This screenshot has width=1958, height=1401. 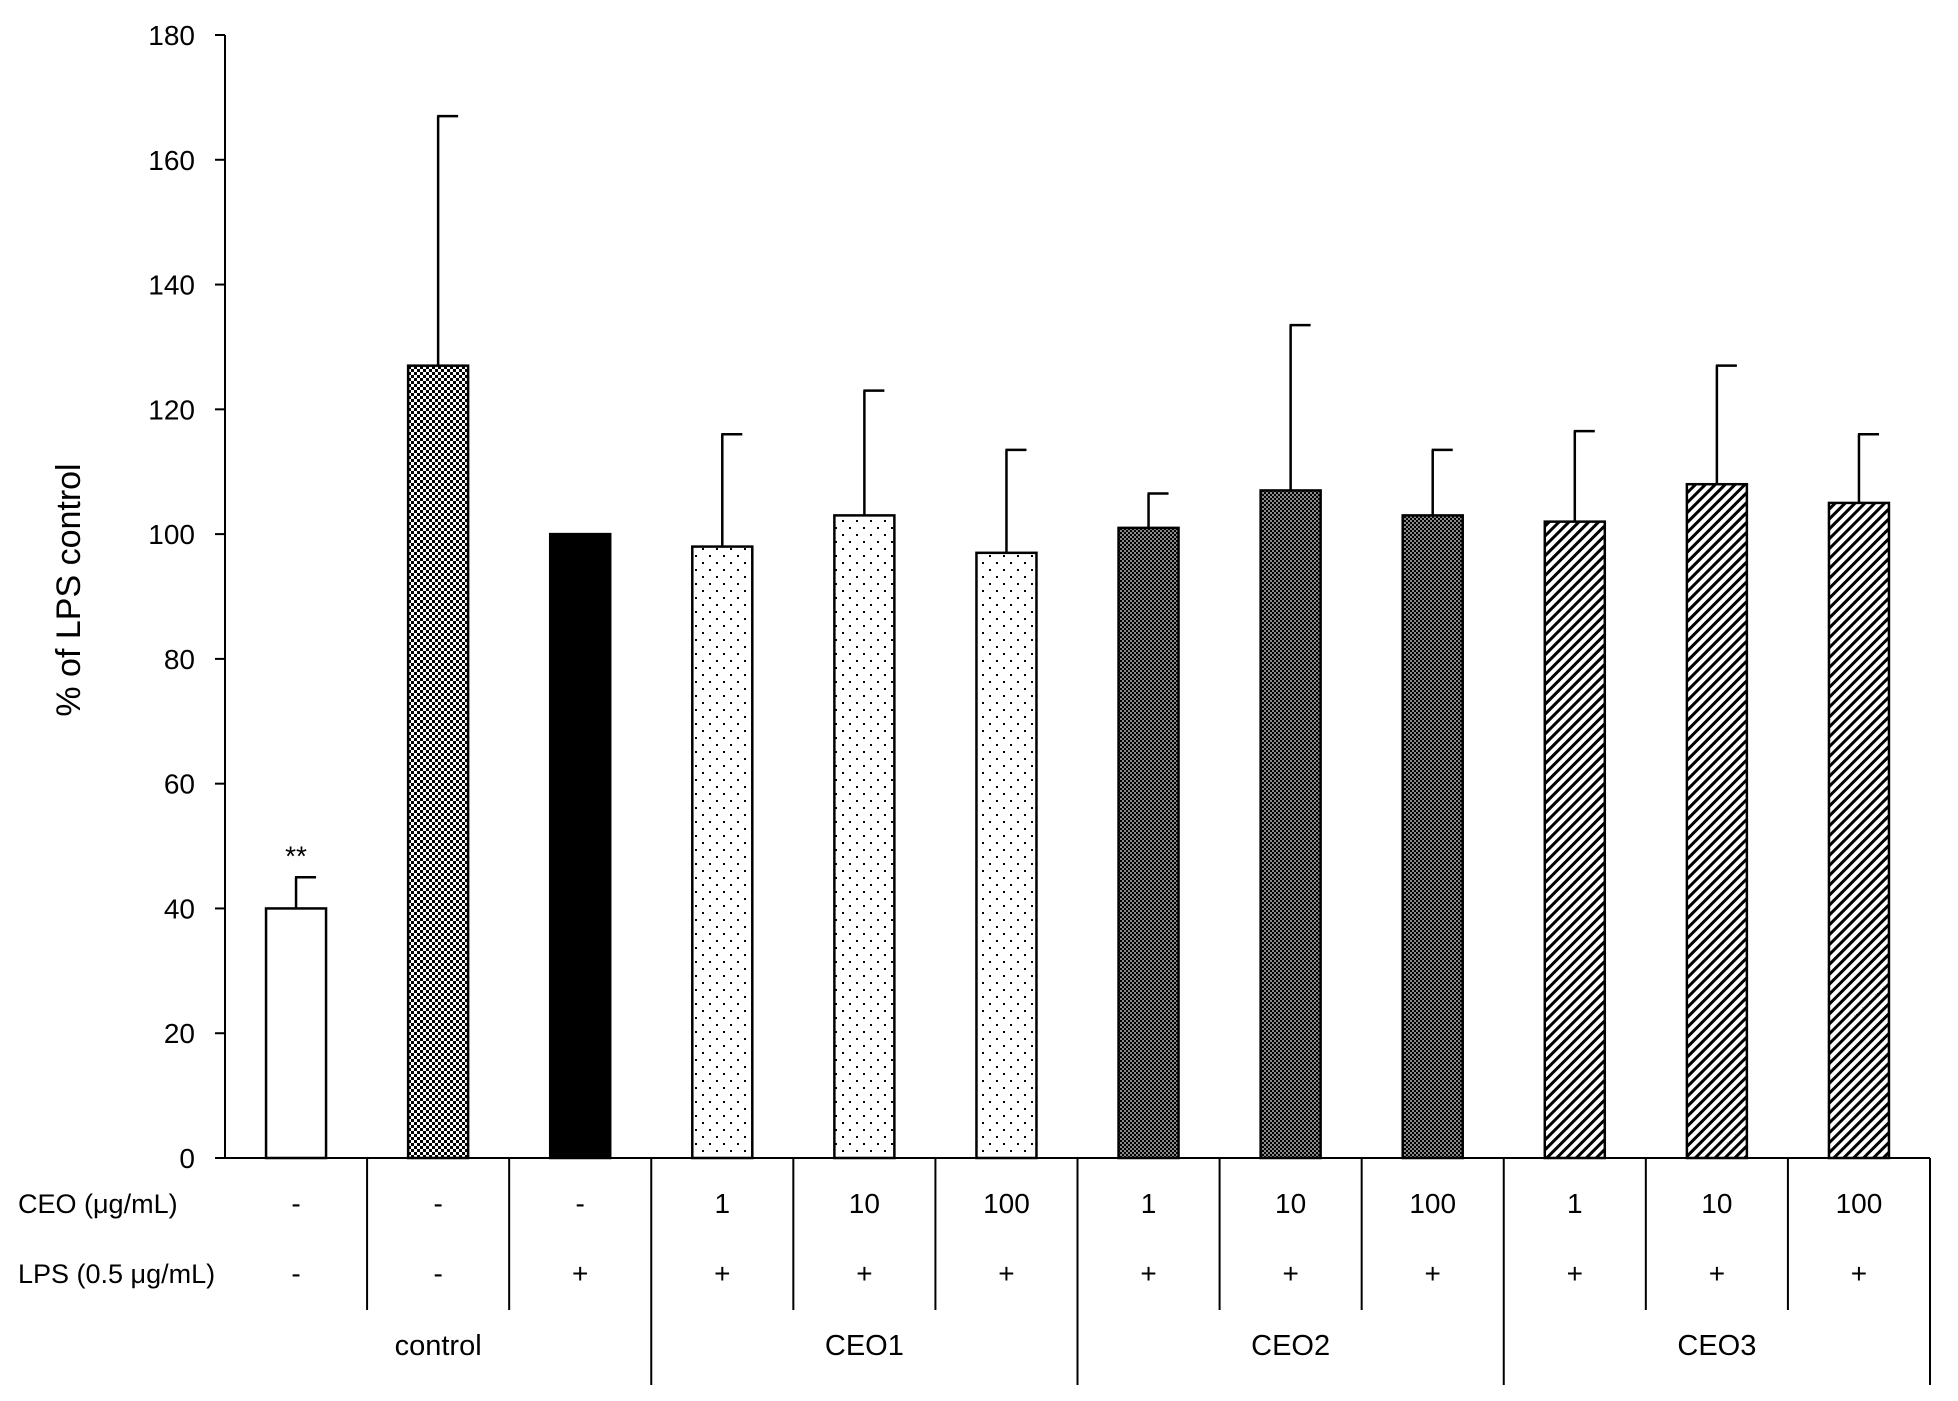 What do you see at coordinates (98, 1204) in the screenshot?
I see `table-row-label: CEO (μg/mL)` at bounding box center [98, 1204].